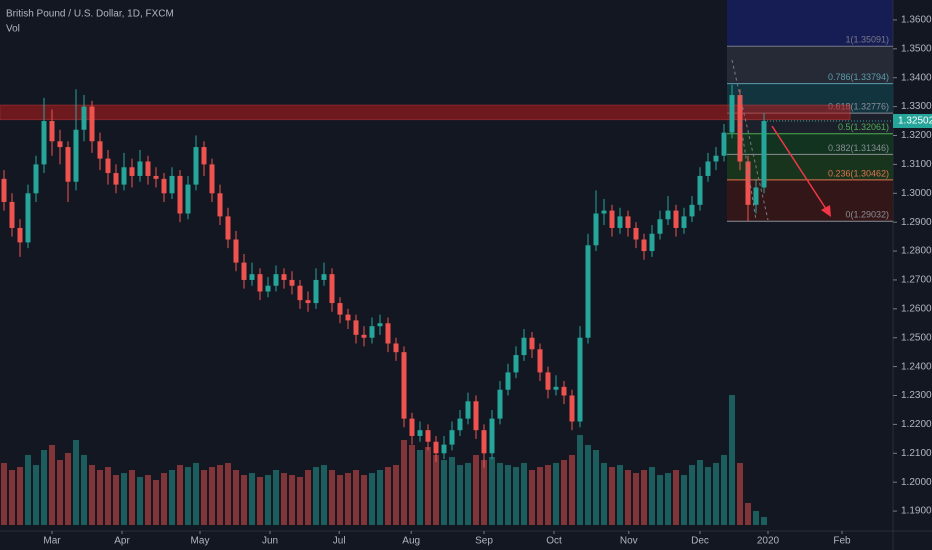  What do you see at coordinates (916, 337) in the screenshot?
I see `y-tick-label: 1.25000` at bounding box center [916, 337].